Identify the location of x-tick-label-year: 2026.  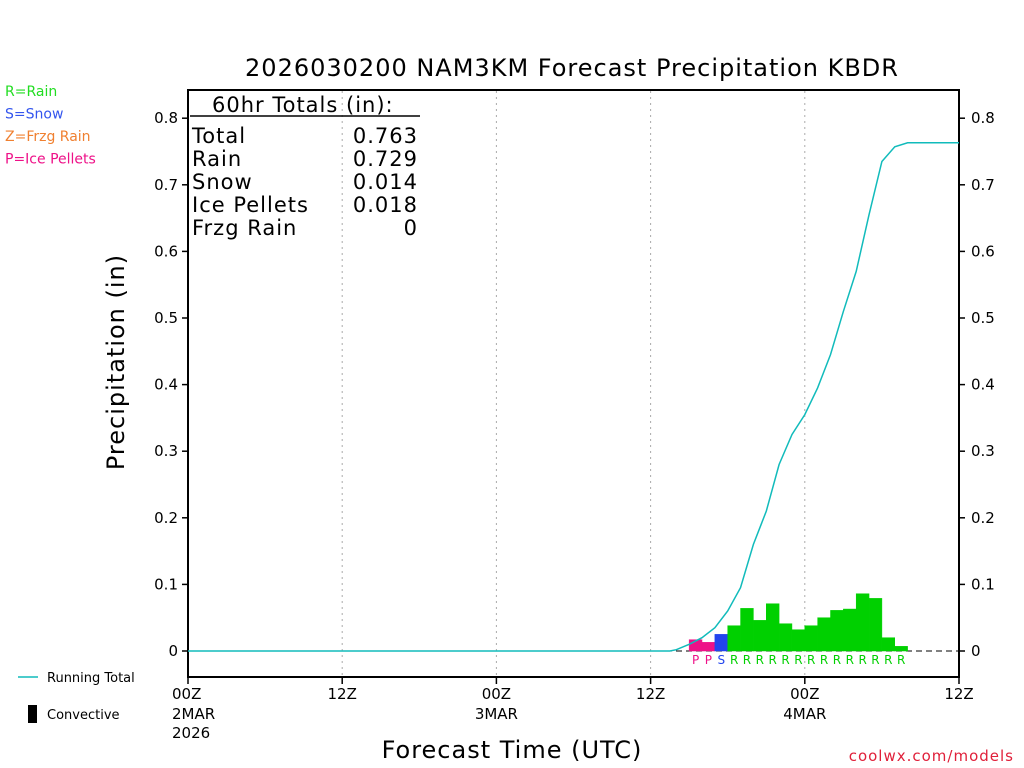
(191, 733).